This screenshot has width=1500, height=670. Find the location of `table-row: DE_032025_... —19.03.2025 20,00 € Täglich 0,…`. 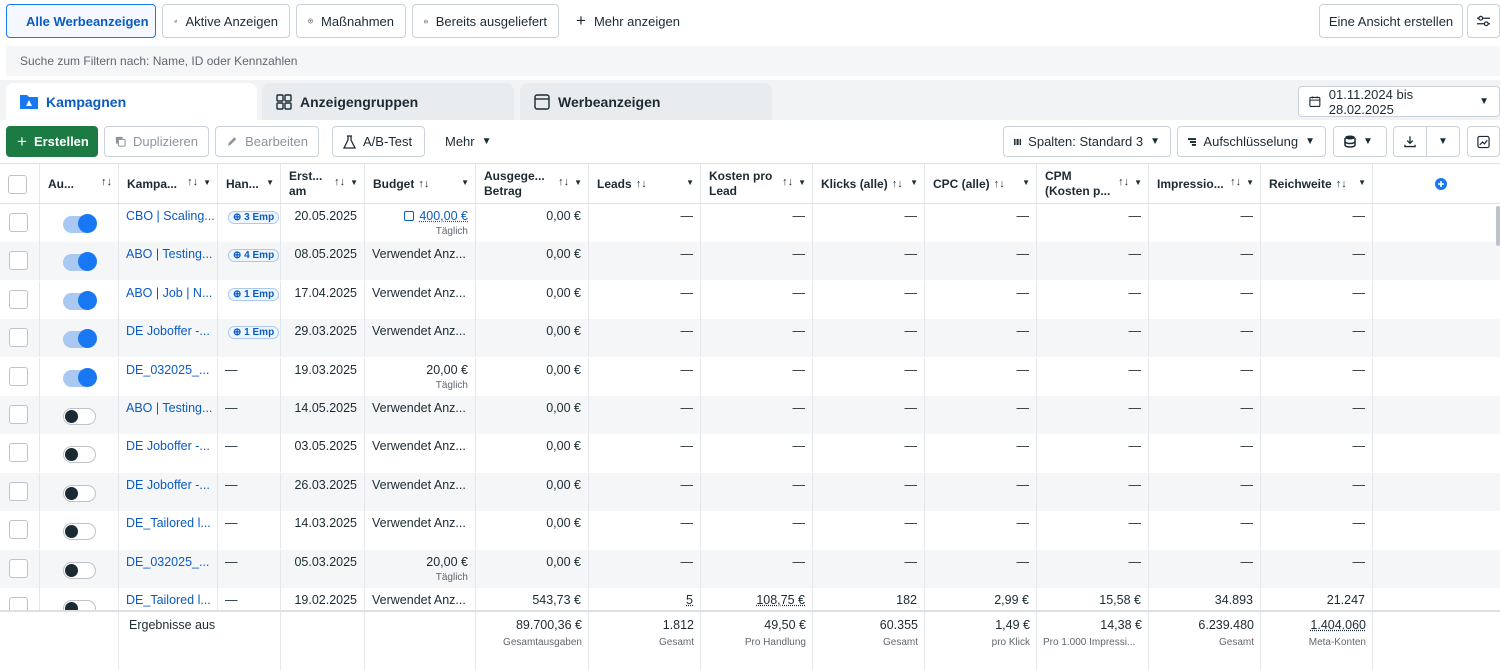

table-row: DE_032025_... —19.03.2025 20,00 € Täglich 0,… is located at coordinates (750, 376).